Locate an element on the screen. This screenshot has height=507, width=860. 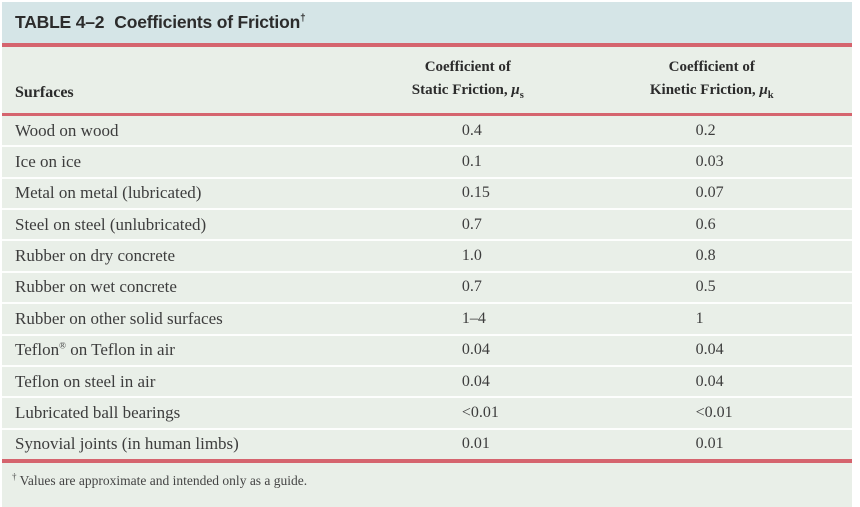
surface-cell: Synovial joints (in human limbs) is located at coordinates (120, 444).